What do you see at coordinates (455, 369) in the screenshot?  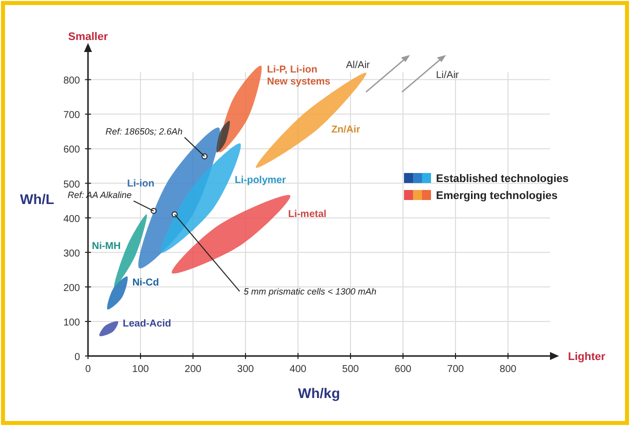 I see `x-tick-label: 700` at bounding box center [455, 369].